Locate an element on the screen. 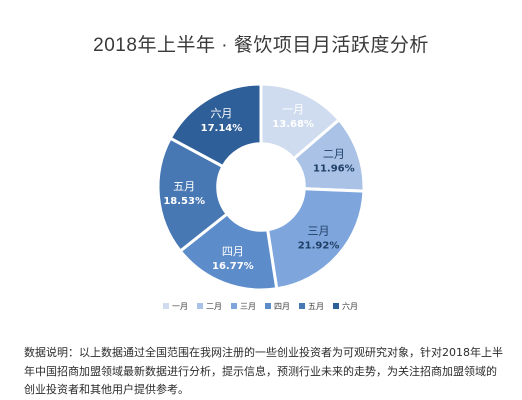 Image resolution: width=522 pixels, height=400 pixels. legend-label-4: 四月 is located at coordinates (282, 306).